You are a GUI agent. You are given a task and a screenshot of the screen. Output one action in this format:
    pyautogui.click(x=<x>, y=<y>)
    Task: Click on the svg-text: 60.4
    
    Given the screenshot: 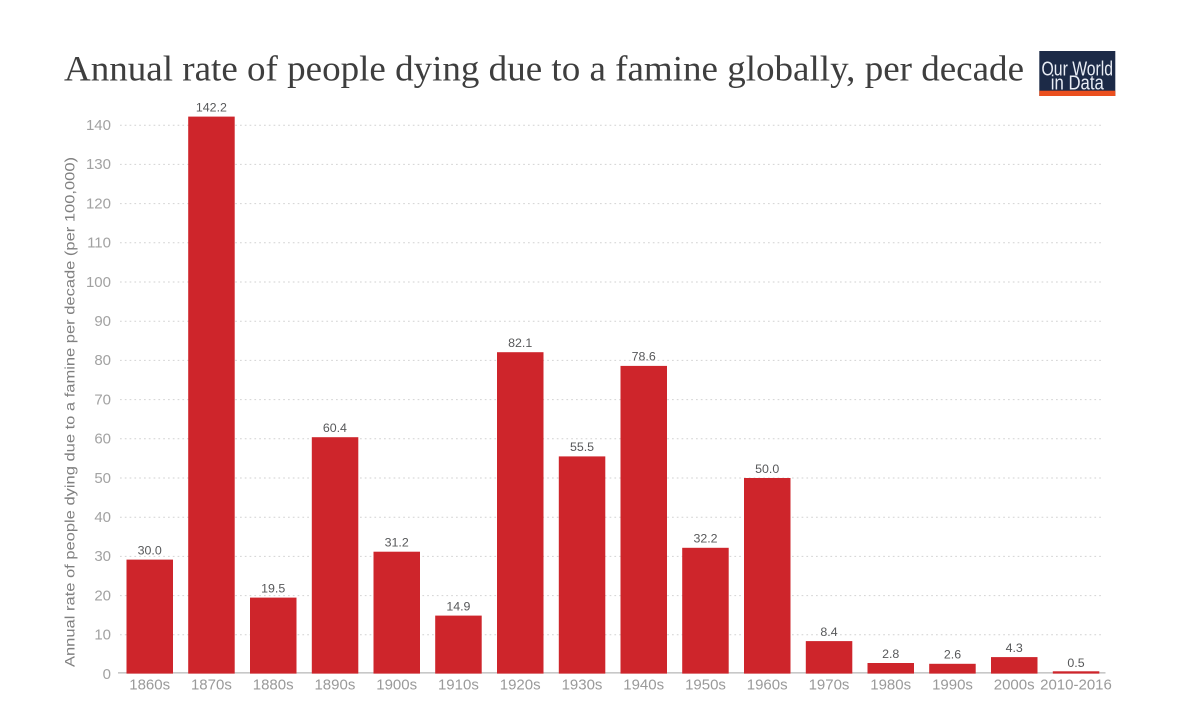 What is the action you would take?
    pyautogui.click(x=335, y=428)
    